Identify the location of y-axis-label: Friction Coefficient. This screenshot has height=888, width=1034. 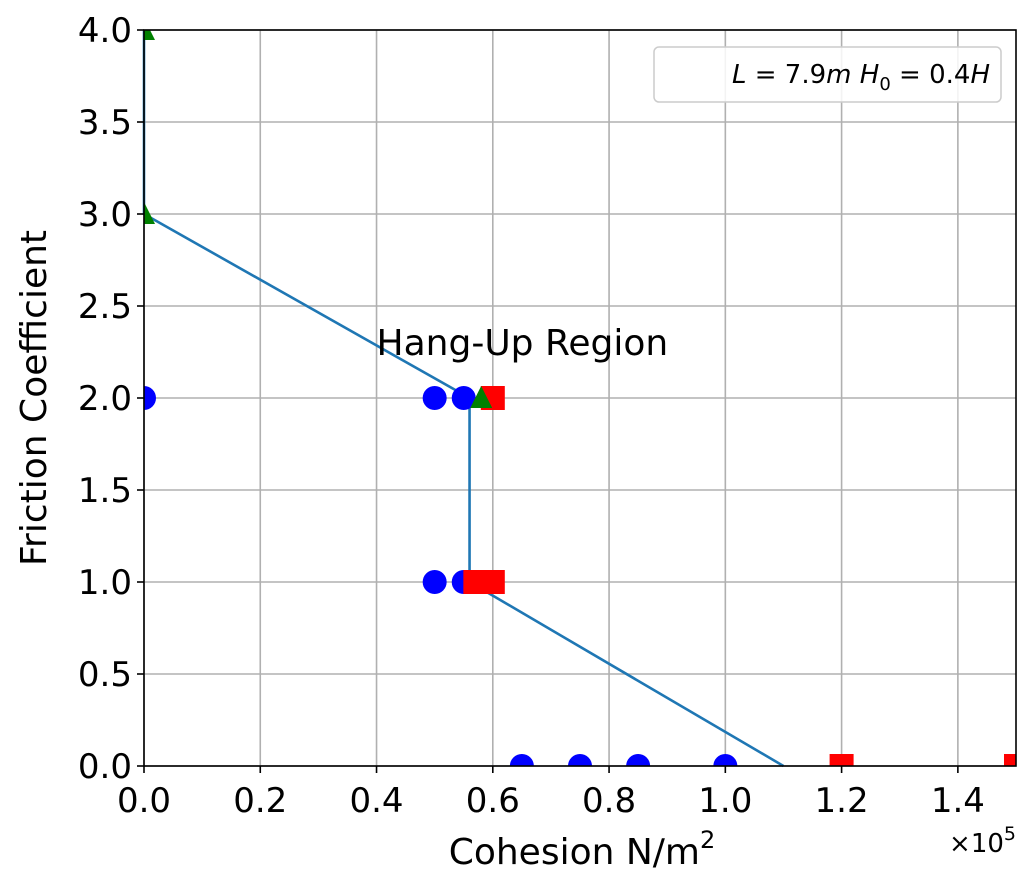
(34, 398).